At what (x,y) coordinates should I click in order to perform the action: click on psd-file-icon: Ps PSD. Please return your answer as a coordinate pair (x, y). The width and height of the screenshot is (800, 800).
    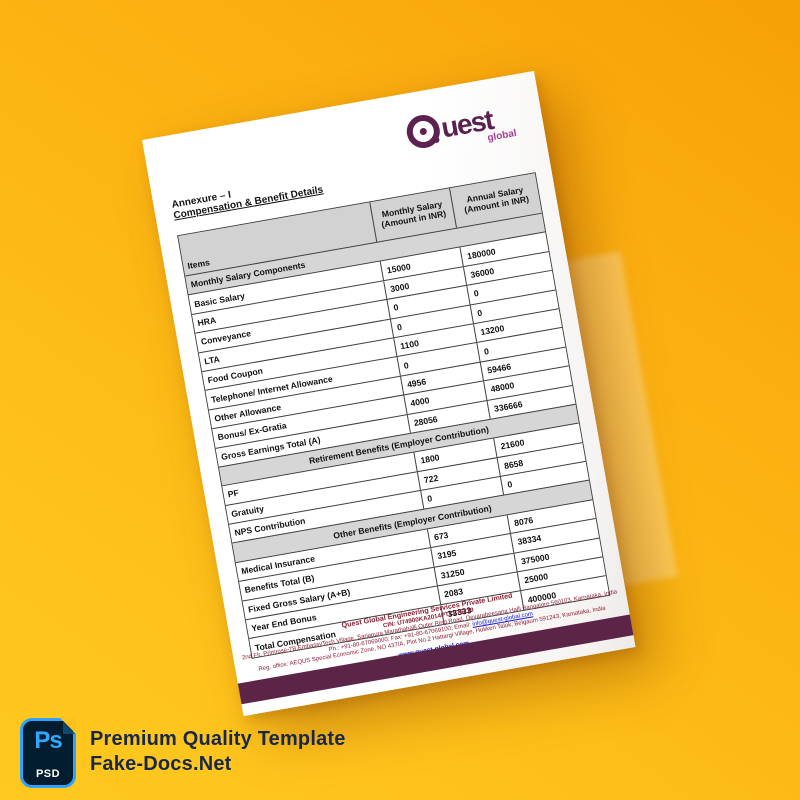
    Looking at the image, I should click on (48, 753).